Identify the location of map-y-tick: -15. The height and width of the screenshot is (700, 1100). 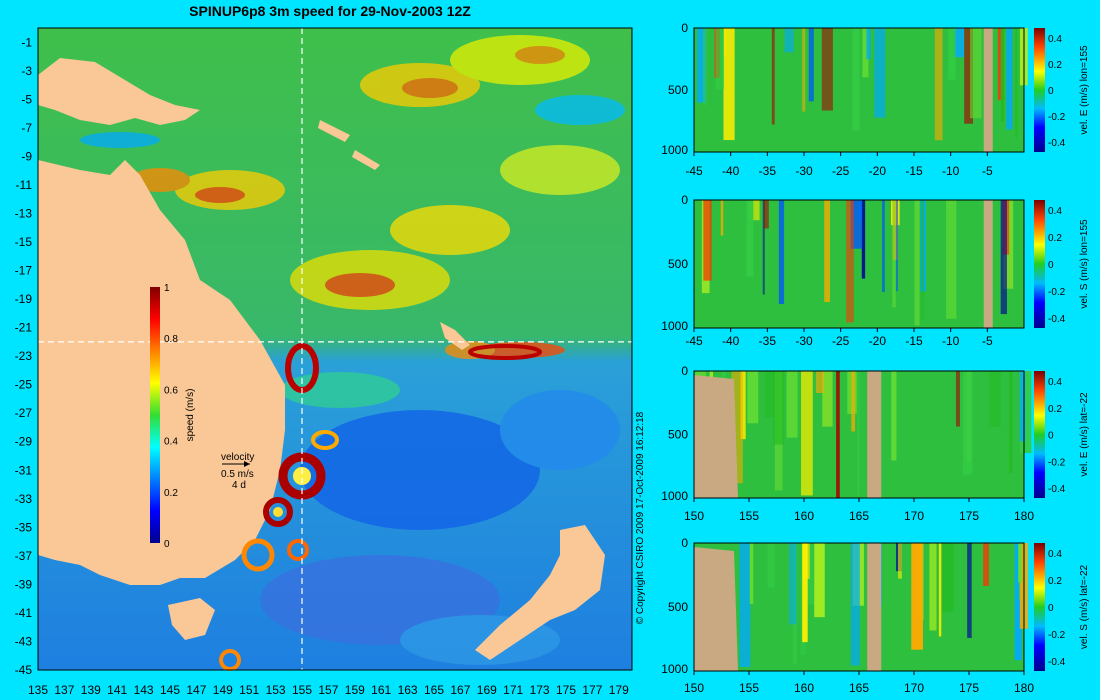
(24, 242).